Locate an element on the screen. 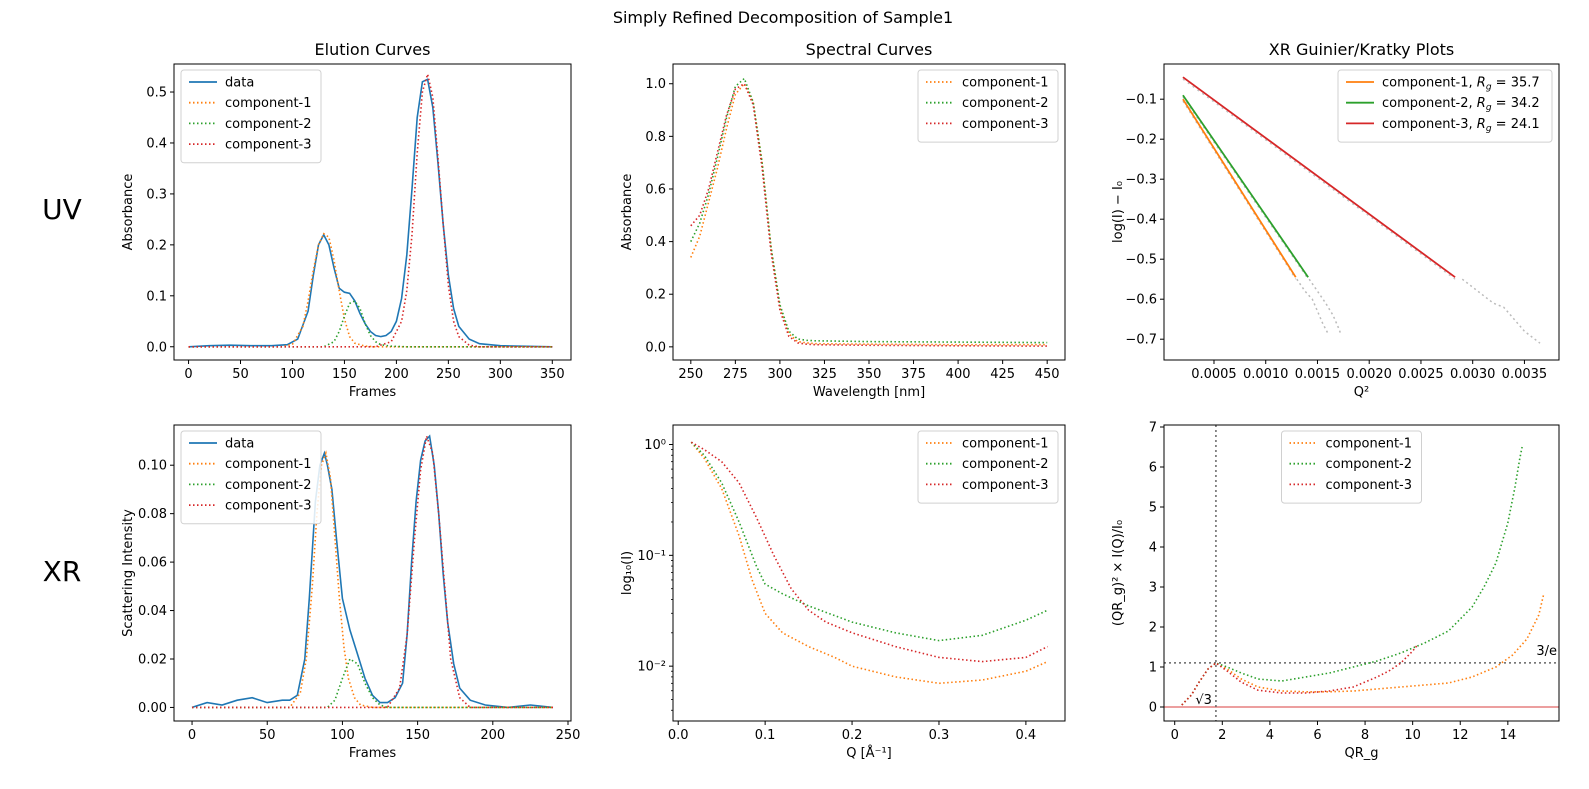 This screenshot has width=1589, height=789. x-tick-label: 0.0035 is located at coordinates (1525, 374).